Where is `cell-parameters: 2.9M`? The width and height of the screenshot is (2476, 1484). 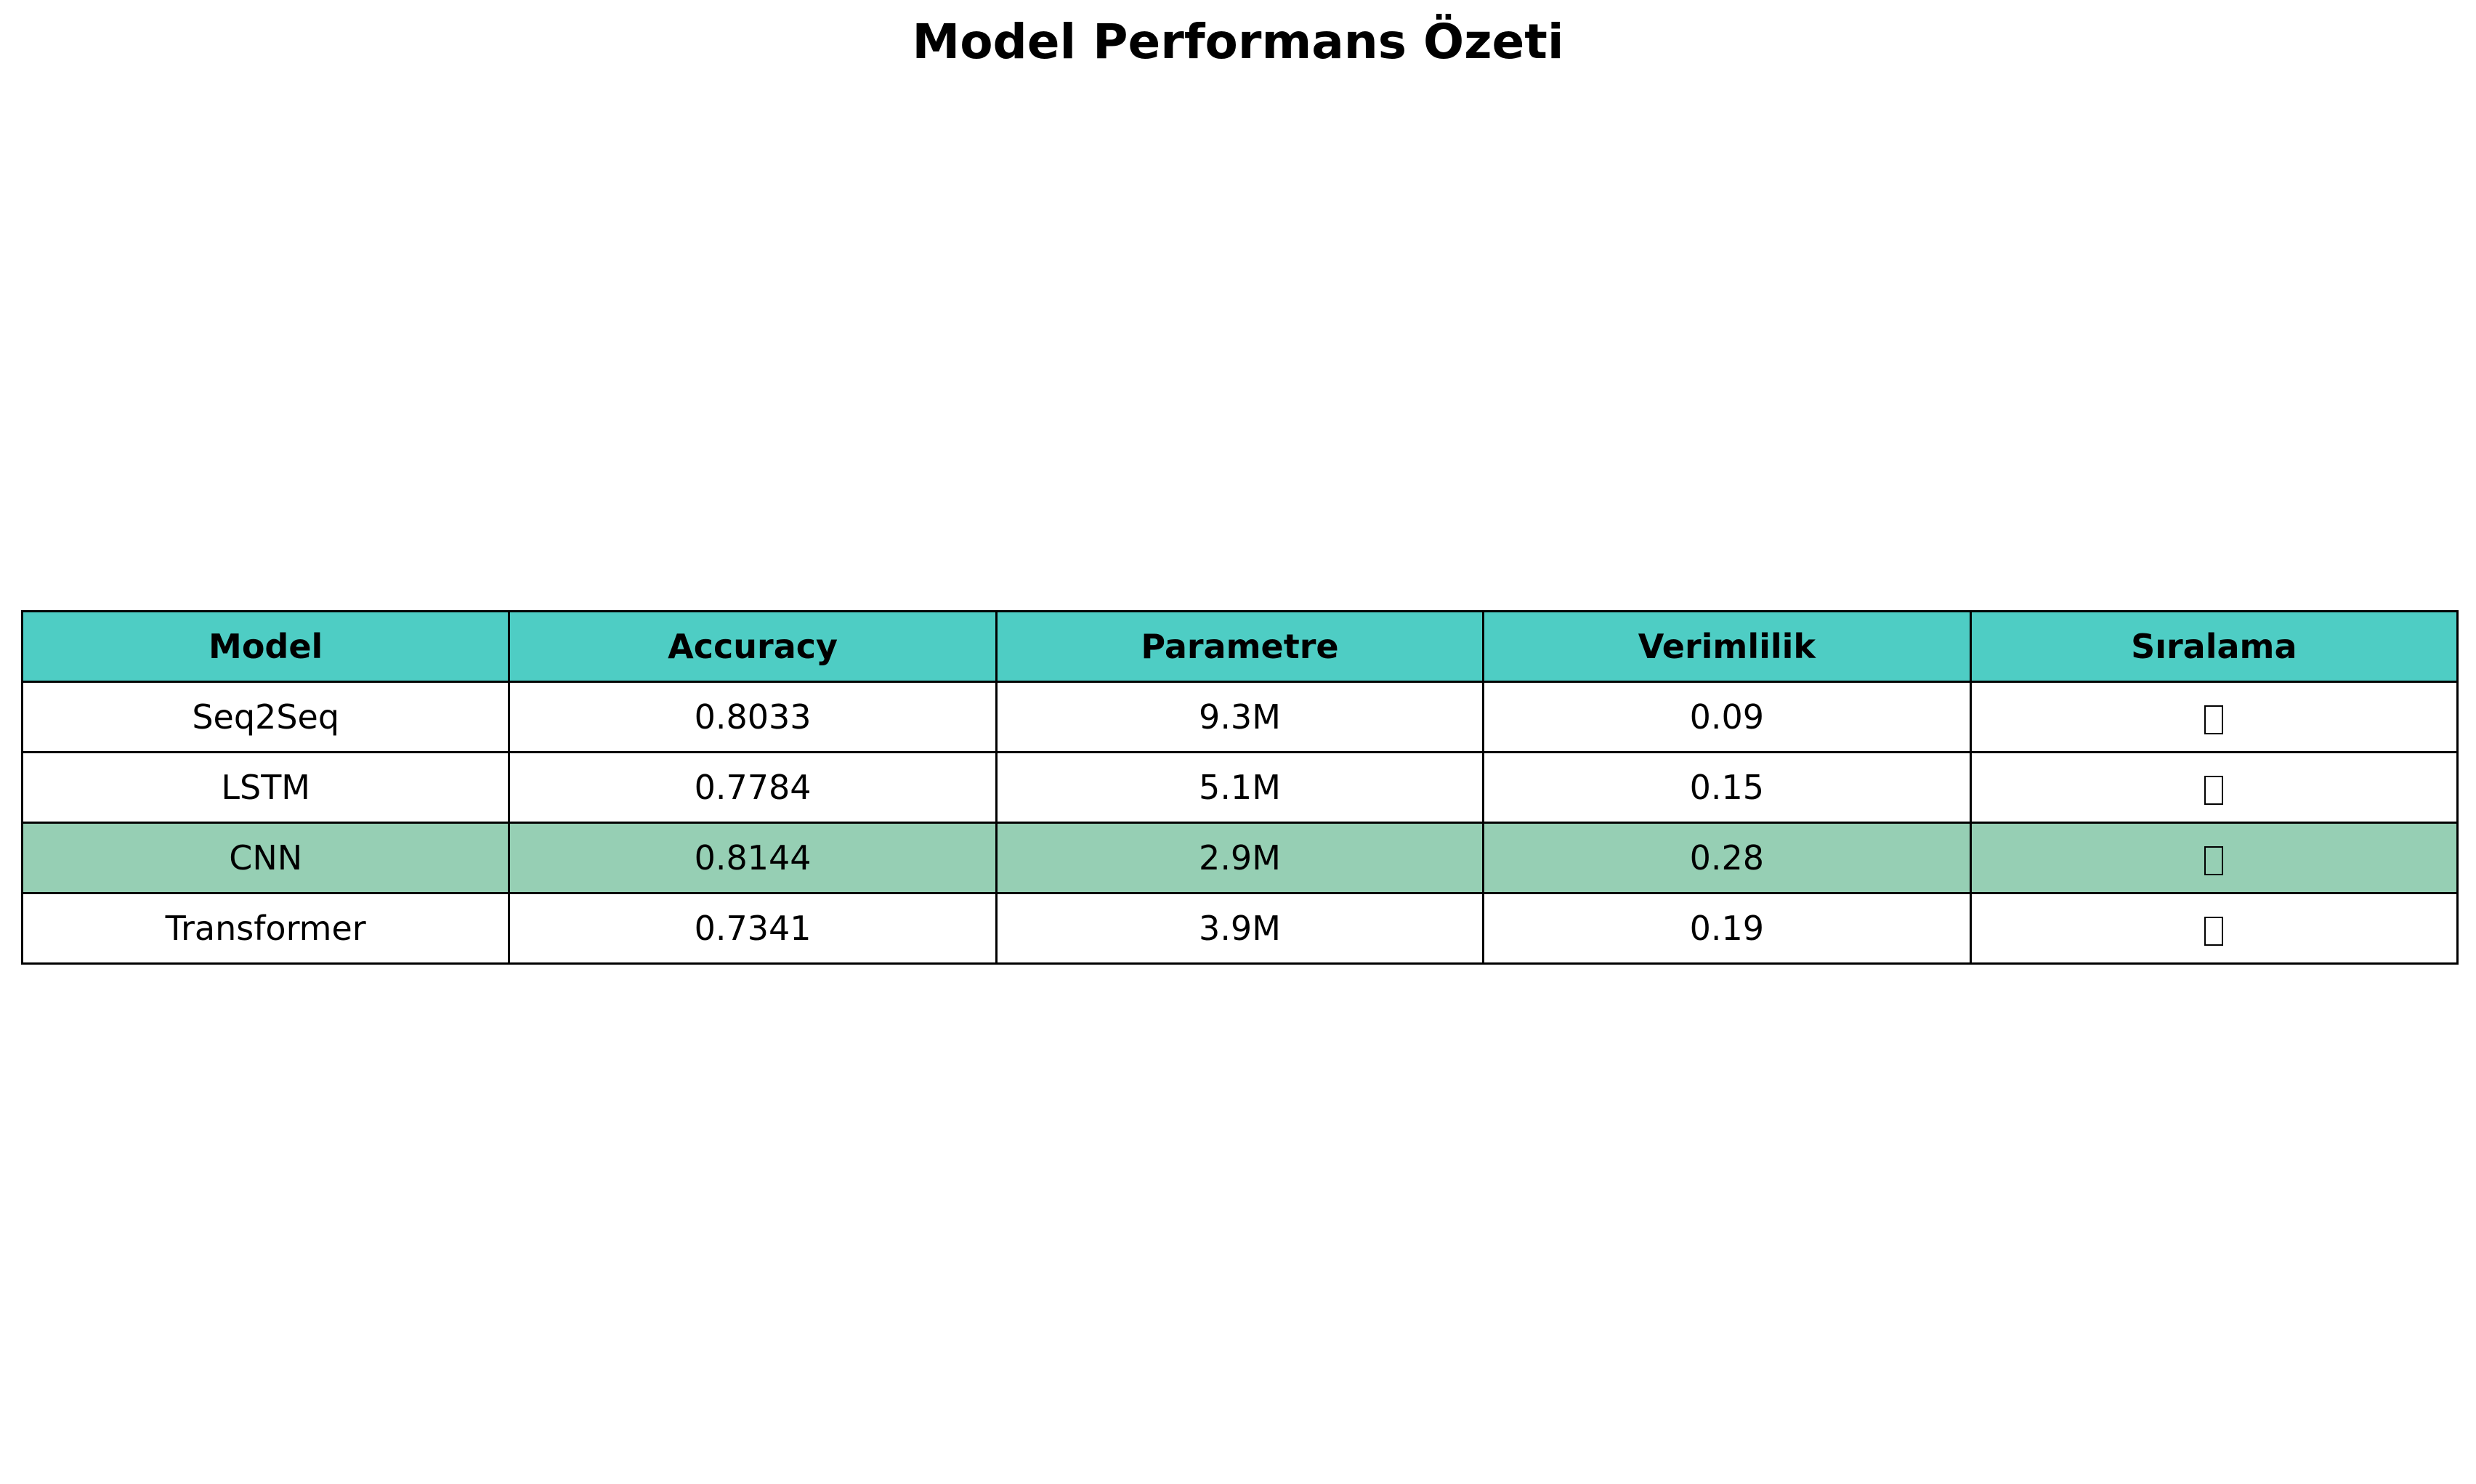 cell-parameters: 2.9M is located at coordinates (1240, 858).